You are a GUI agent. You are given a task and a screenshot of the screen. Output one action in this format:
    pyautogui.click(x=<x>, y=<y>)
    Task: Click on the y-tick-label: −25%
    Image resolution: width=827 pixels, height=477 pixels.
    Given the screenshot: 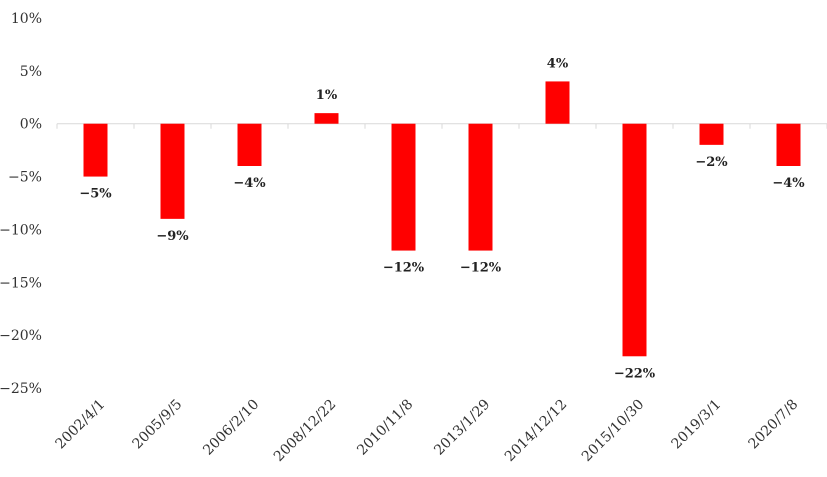 What is the action you would take?
    pyautogui.click(x=21, y=389)
    